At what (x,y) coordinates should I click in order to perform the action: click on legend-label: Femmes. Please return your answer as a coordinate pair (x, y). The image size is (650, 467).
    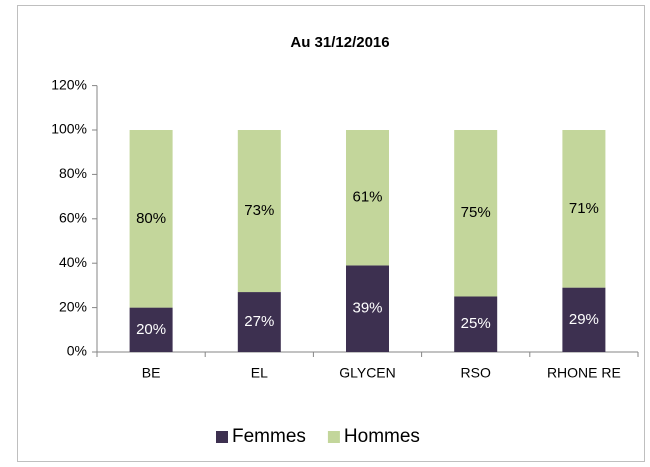
    Looking at the image, I should click on (269, 436).